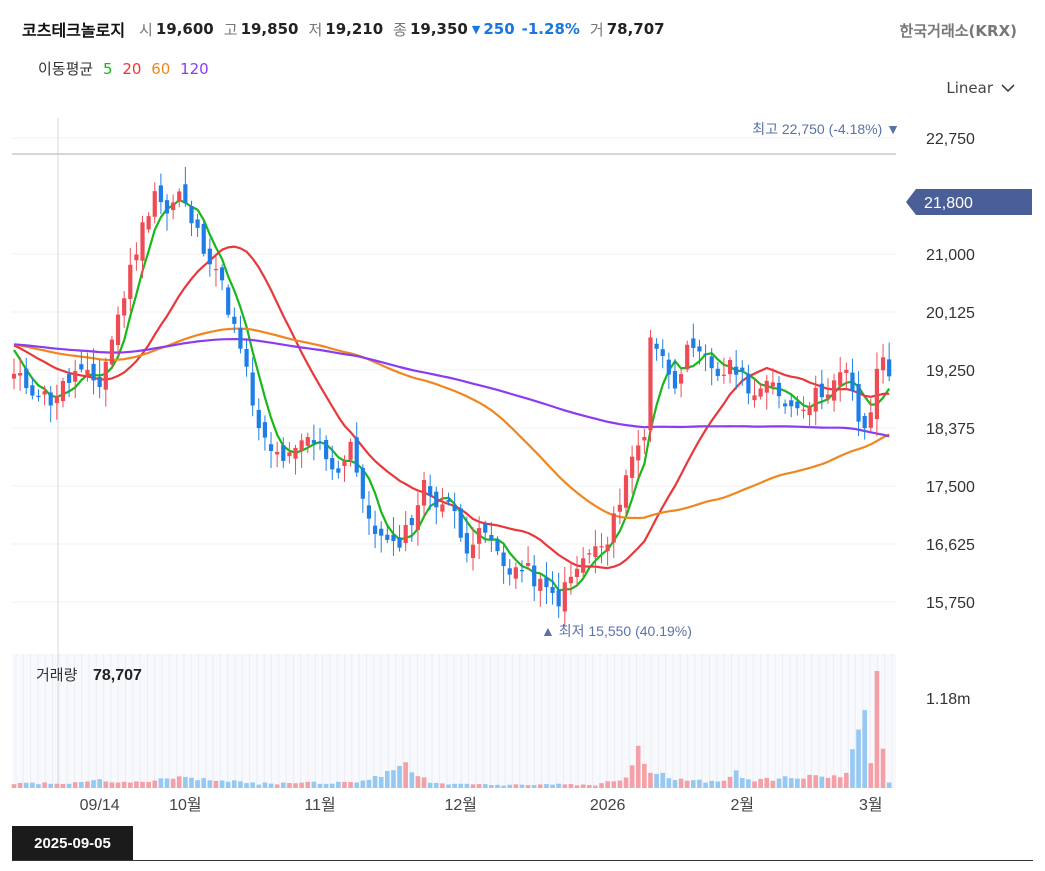 The height and width of the screenshot is (871, 1045). I want to click on x-tick-label-5: 2월, so click(742, 805).